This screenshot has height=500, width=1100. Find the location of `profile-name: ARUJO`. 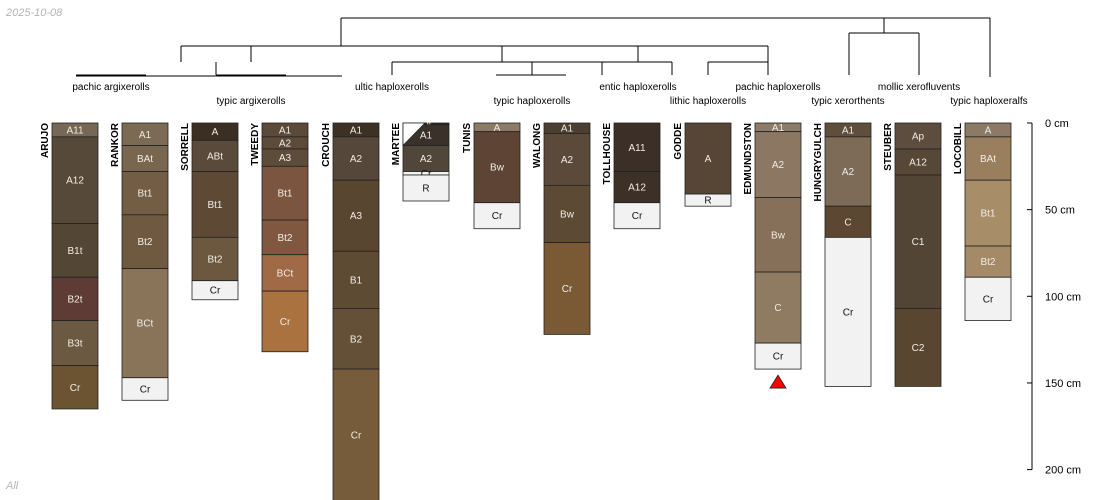

profile-name: ARUJO is located at coordinates (45, 140).